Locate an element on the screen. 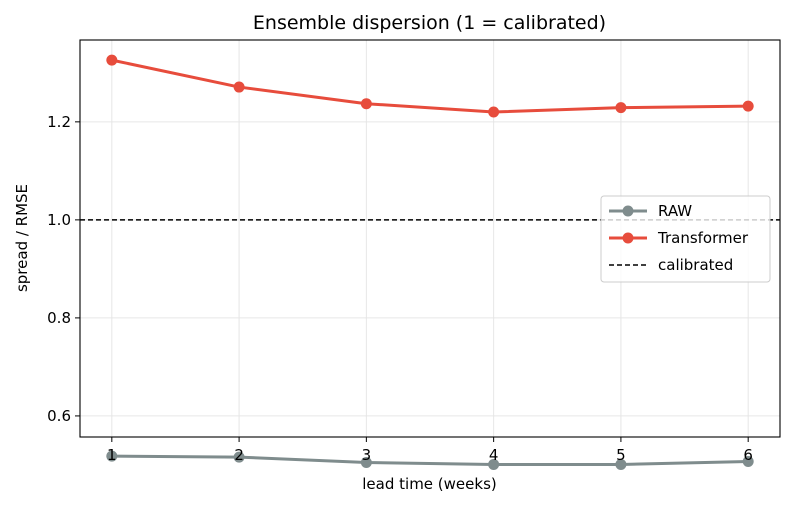  x-tick-label: 3 is located at coordinates (367, 455).